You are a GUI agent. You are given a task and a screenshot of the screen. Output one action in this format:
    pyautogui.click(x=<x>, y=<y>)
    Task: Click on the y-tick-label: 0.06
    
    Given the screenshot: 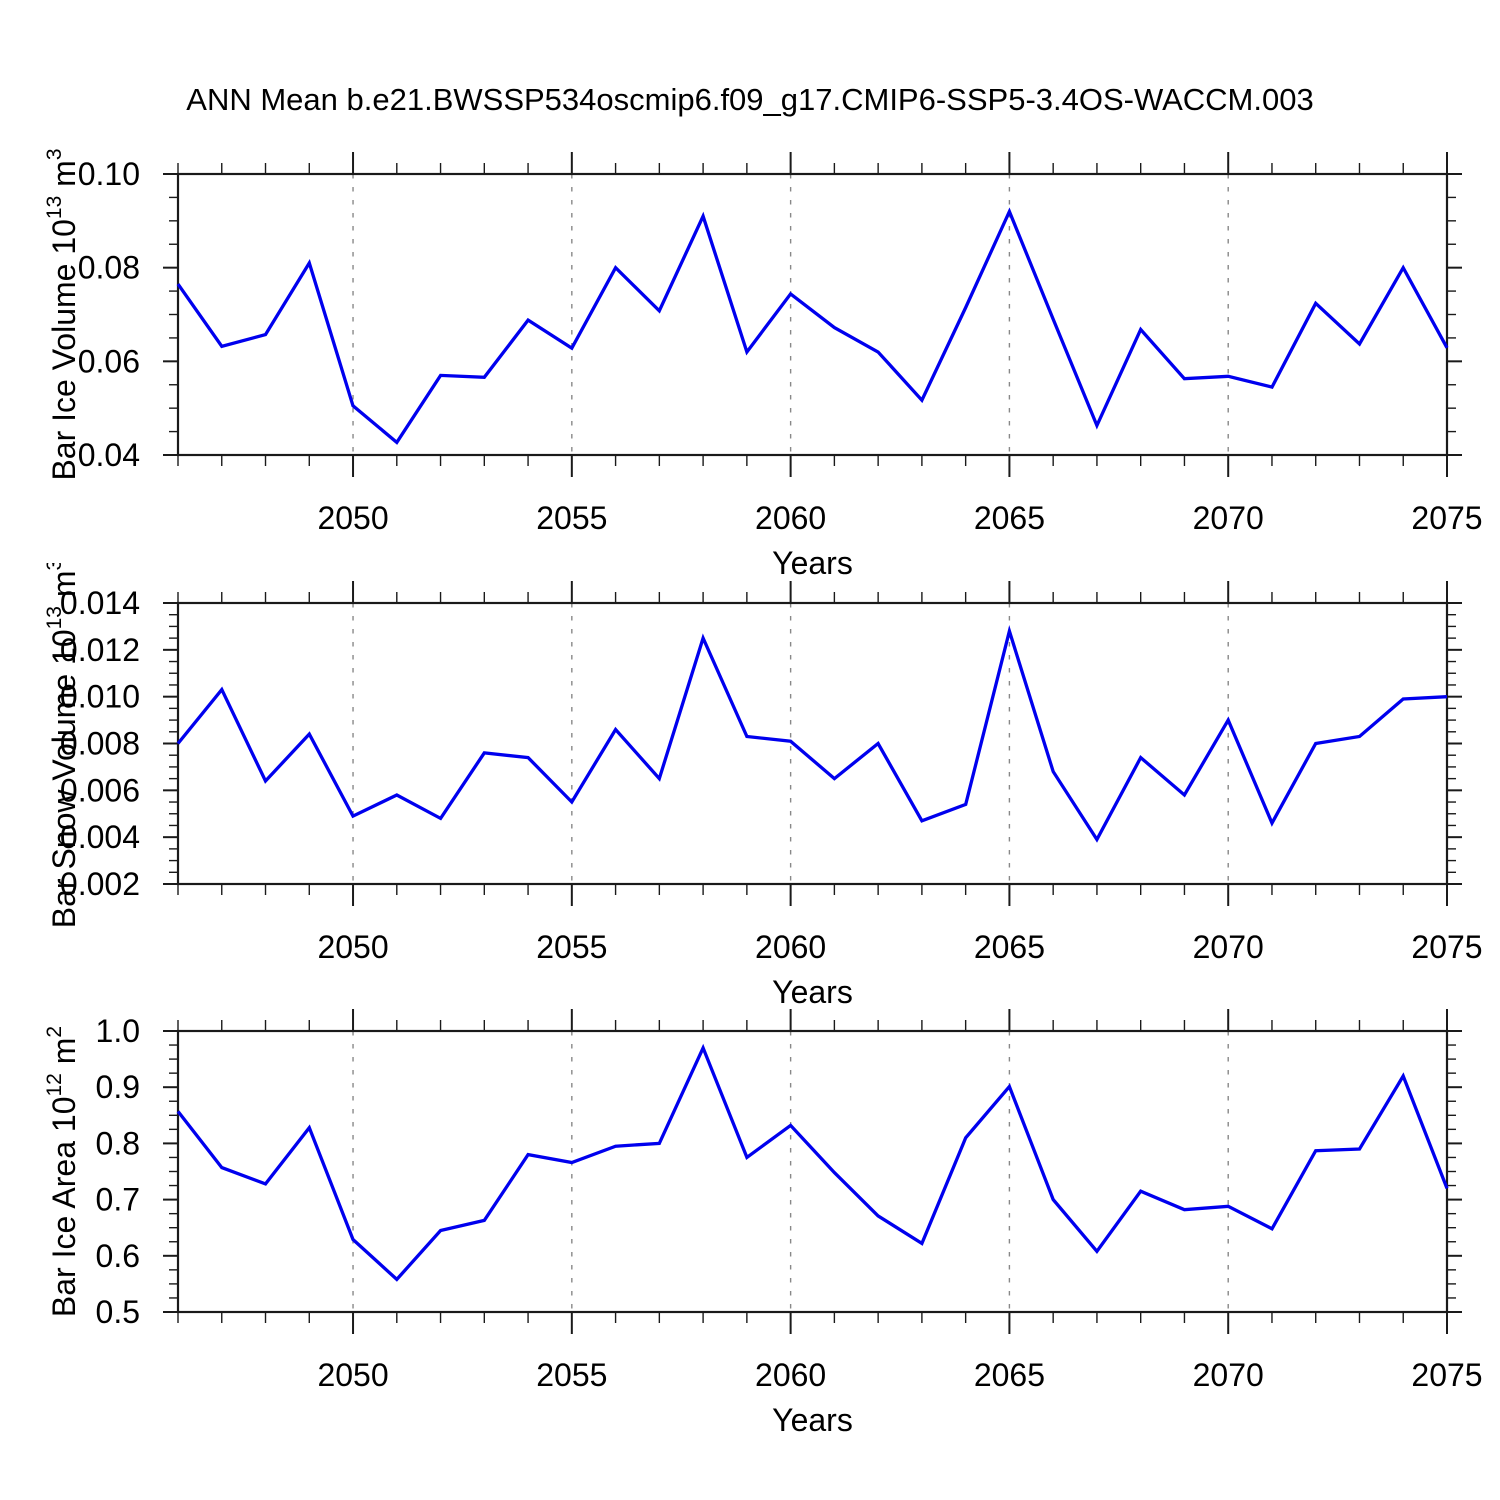 What is the action you would take?
    pyautogui.click(x=109, y=361)
    